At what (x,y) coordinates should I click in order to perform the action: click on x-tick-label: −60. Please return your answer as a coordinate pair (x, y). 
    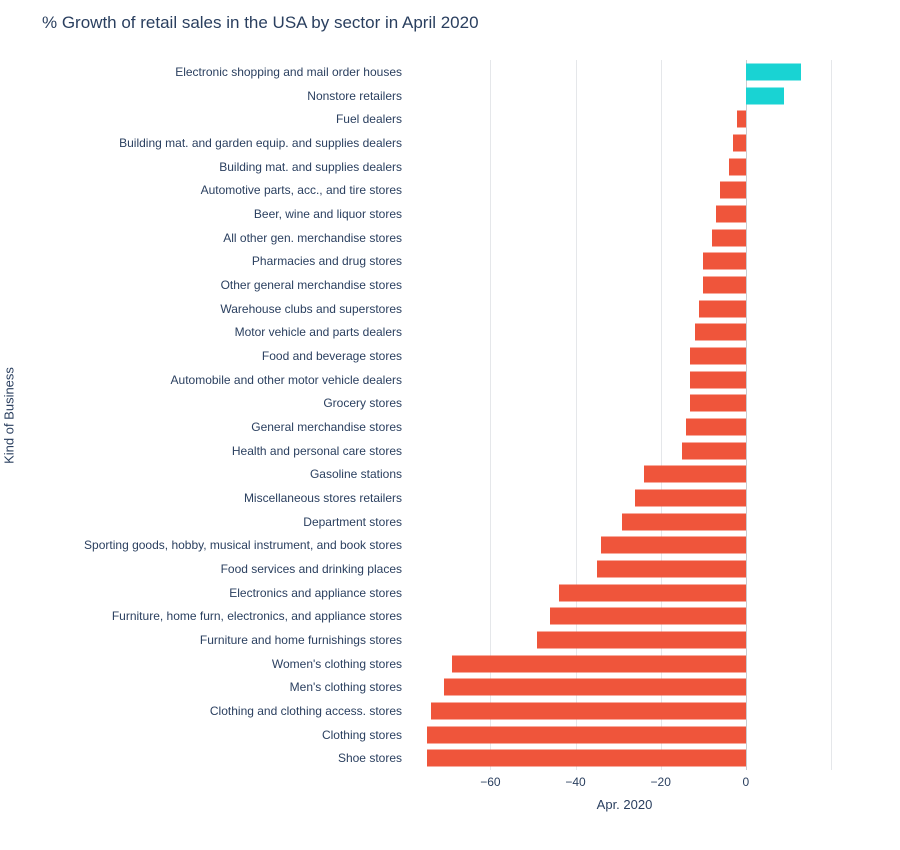
    Looking at the image, I should click on (490, 782).